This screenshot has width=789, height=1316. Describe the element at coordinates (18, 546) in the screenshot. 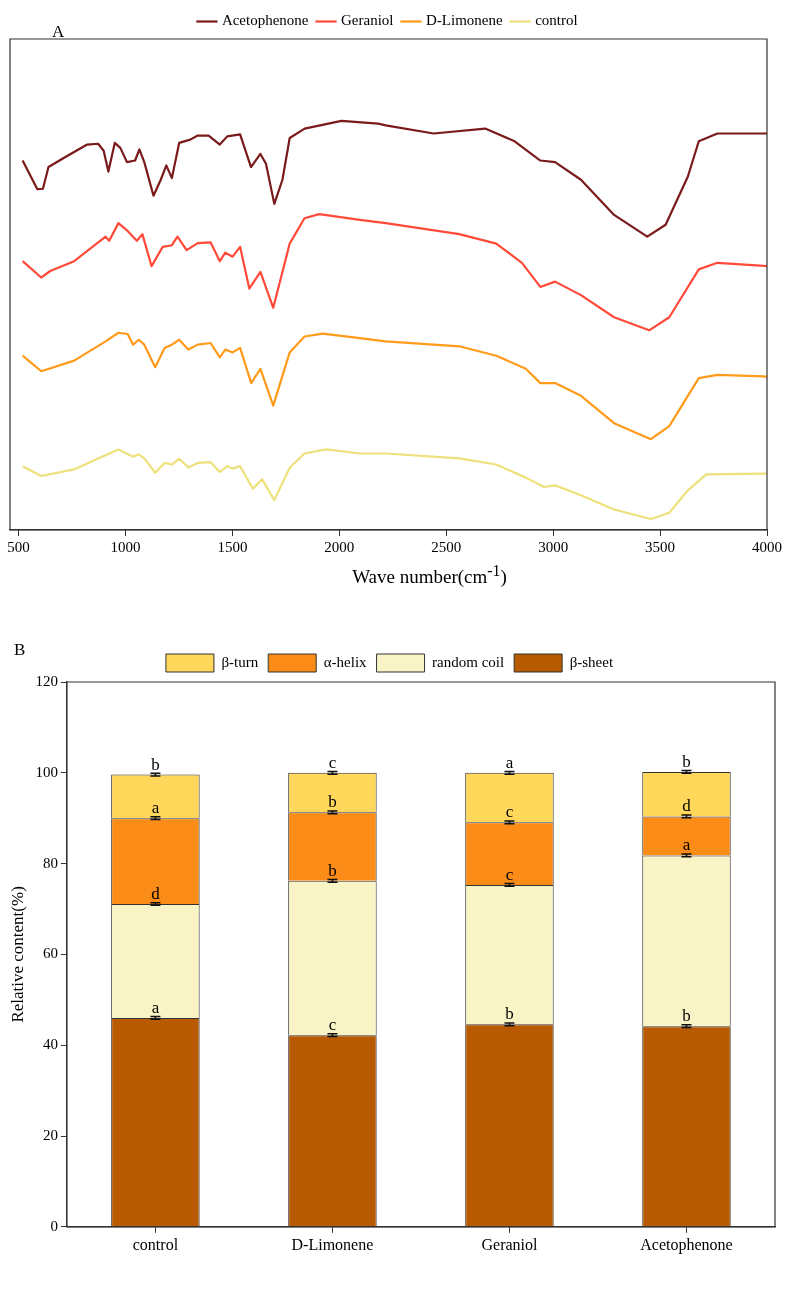

I see `x-tick-label: 500` at that location.